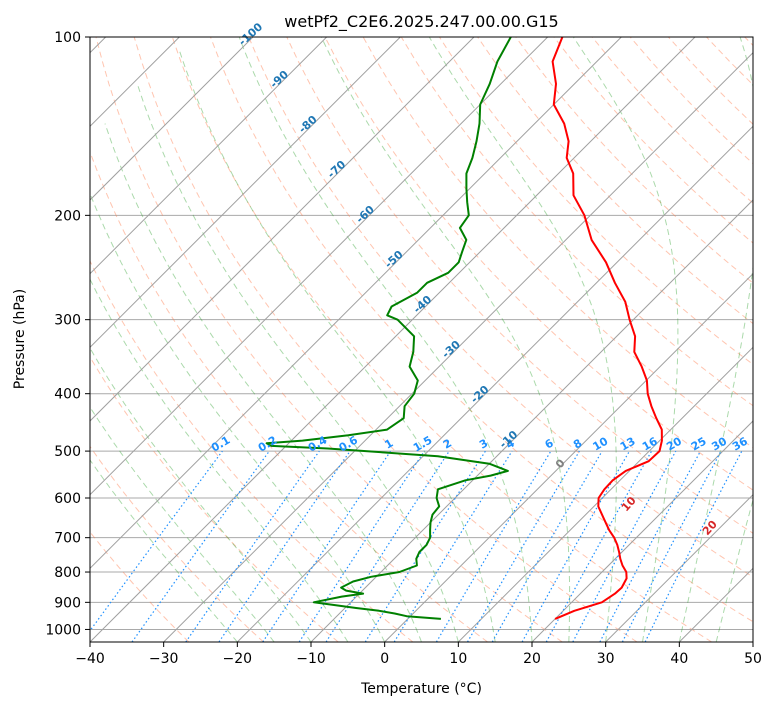  Describe the element at coordinates (384, 659) in the screenshot. I see `x-tick-label: 0` at that location.